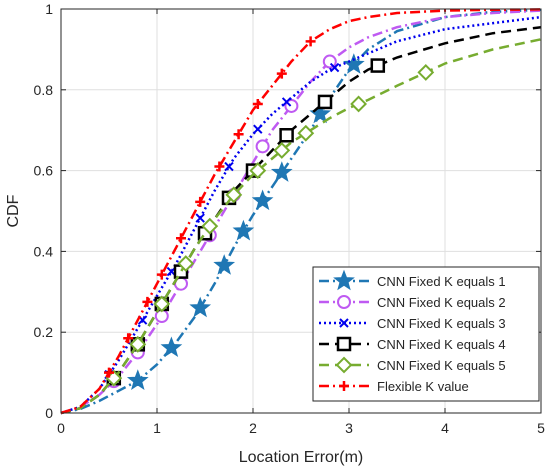 This screenshot has height=476, width=550. I want to click on legend-box, so click(426, 334).